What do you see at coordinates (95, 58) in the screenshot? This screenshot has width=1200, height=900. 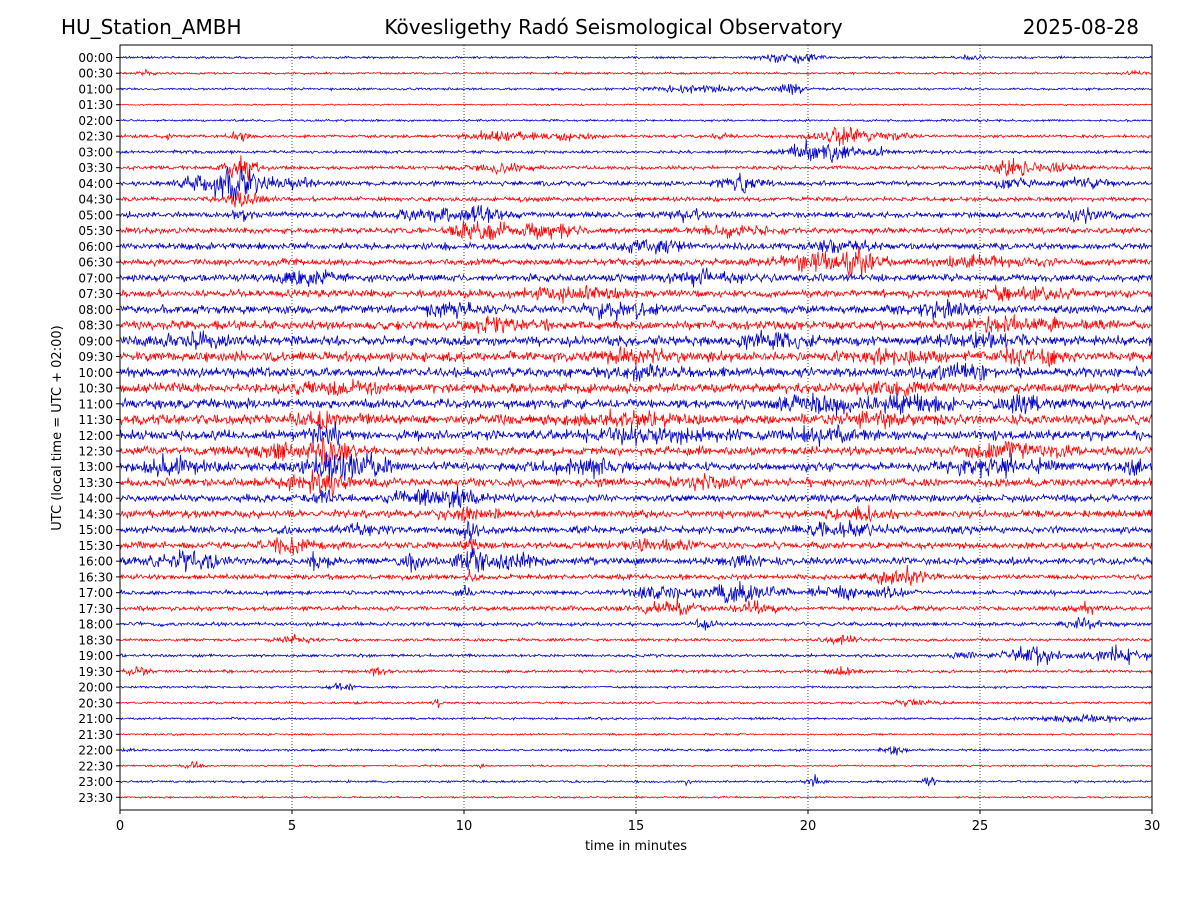 I see `y-tick-label: 00:00` at bounding box center [95, 58].